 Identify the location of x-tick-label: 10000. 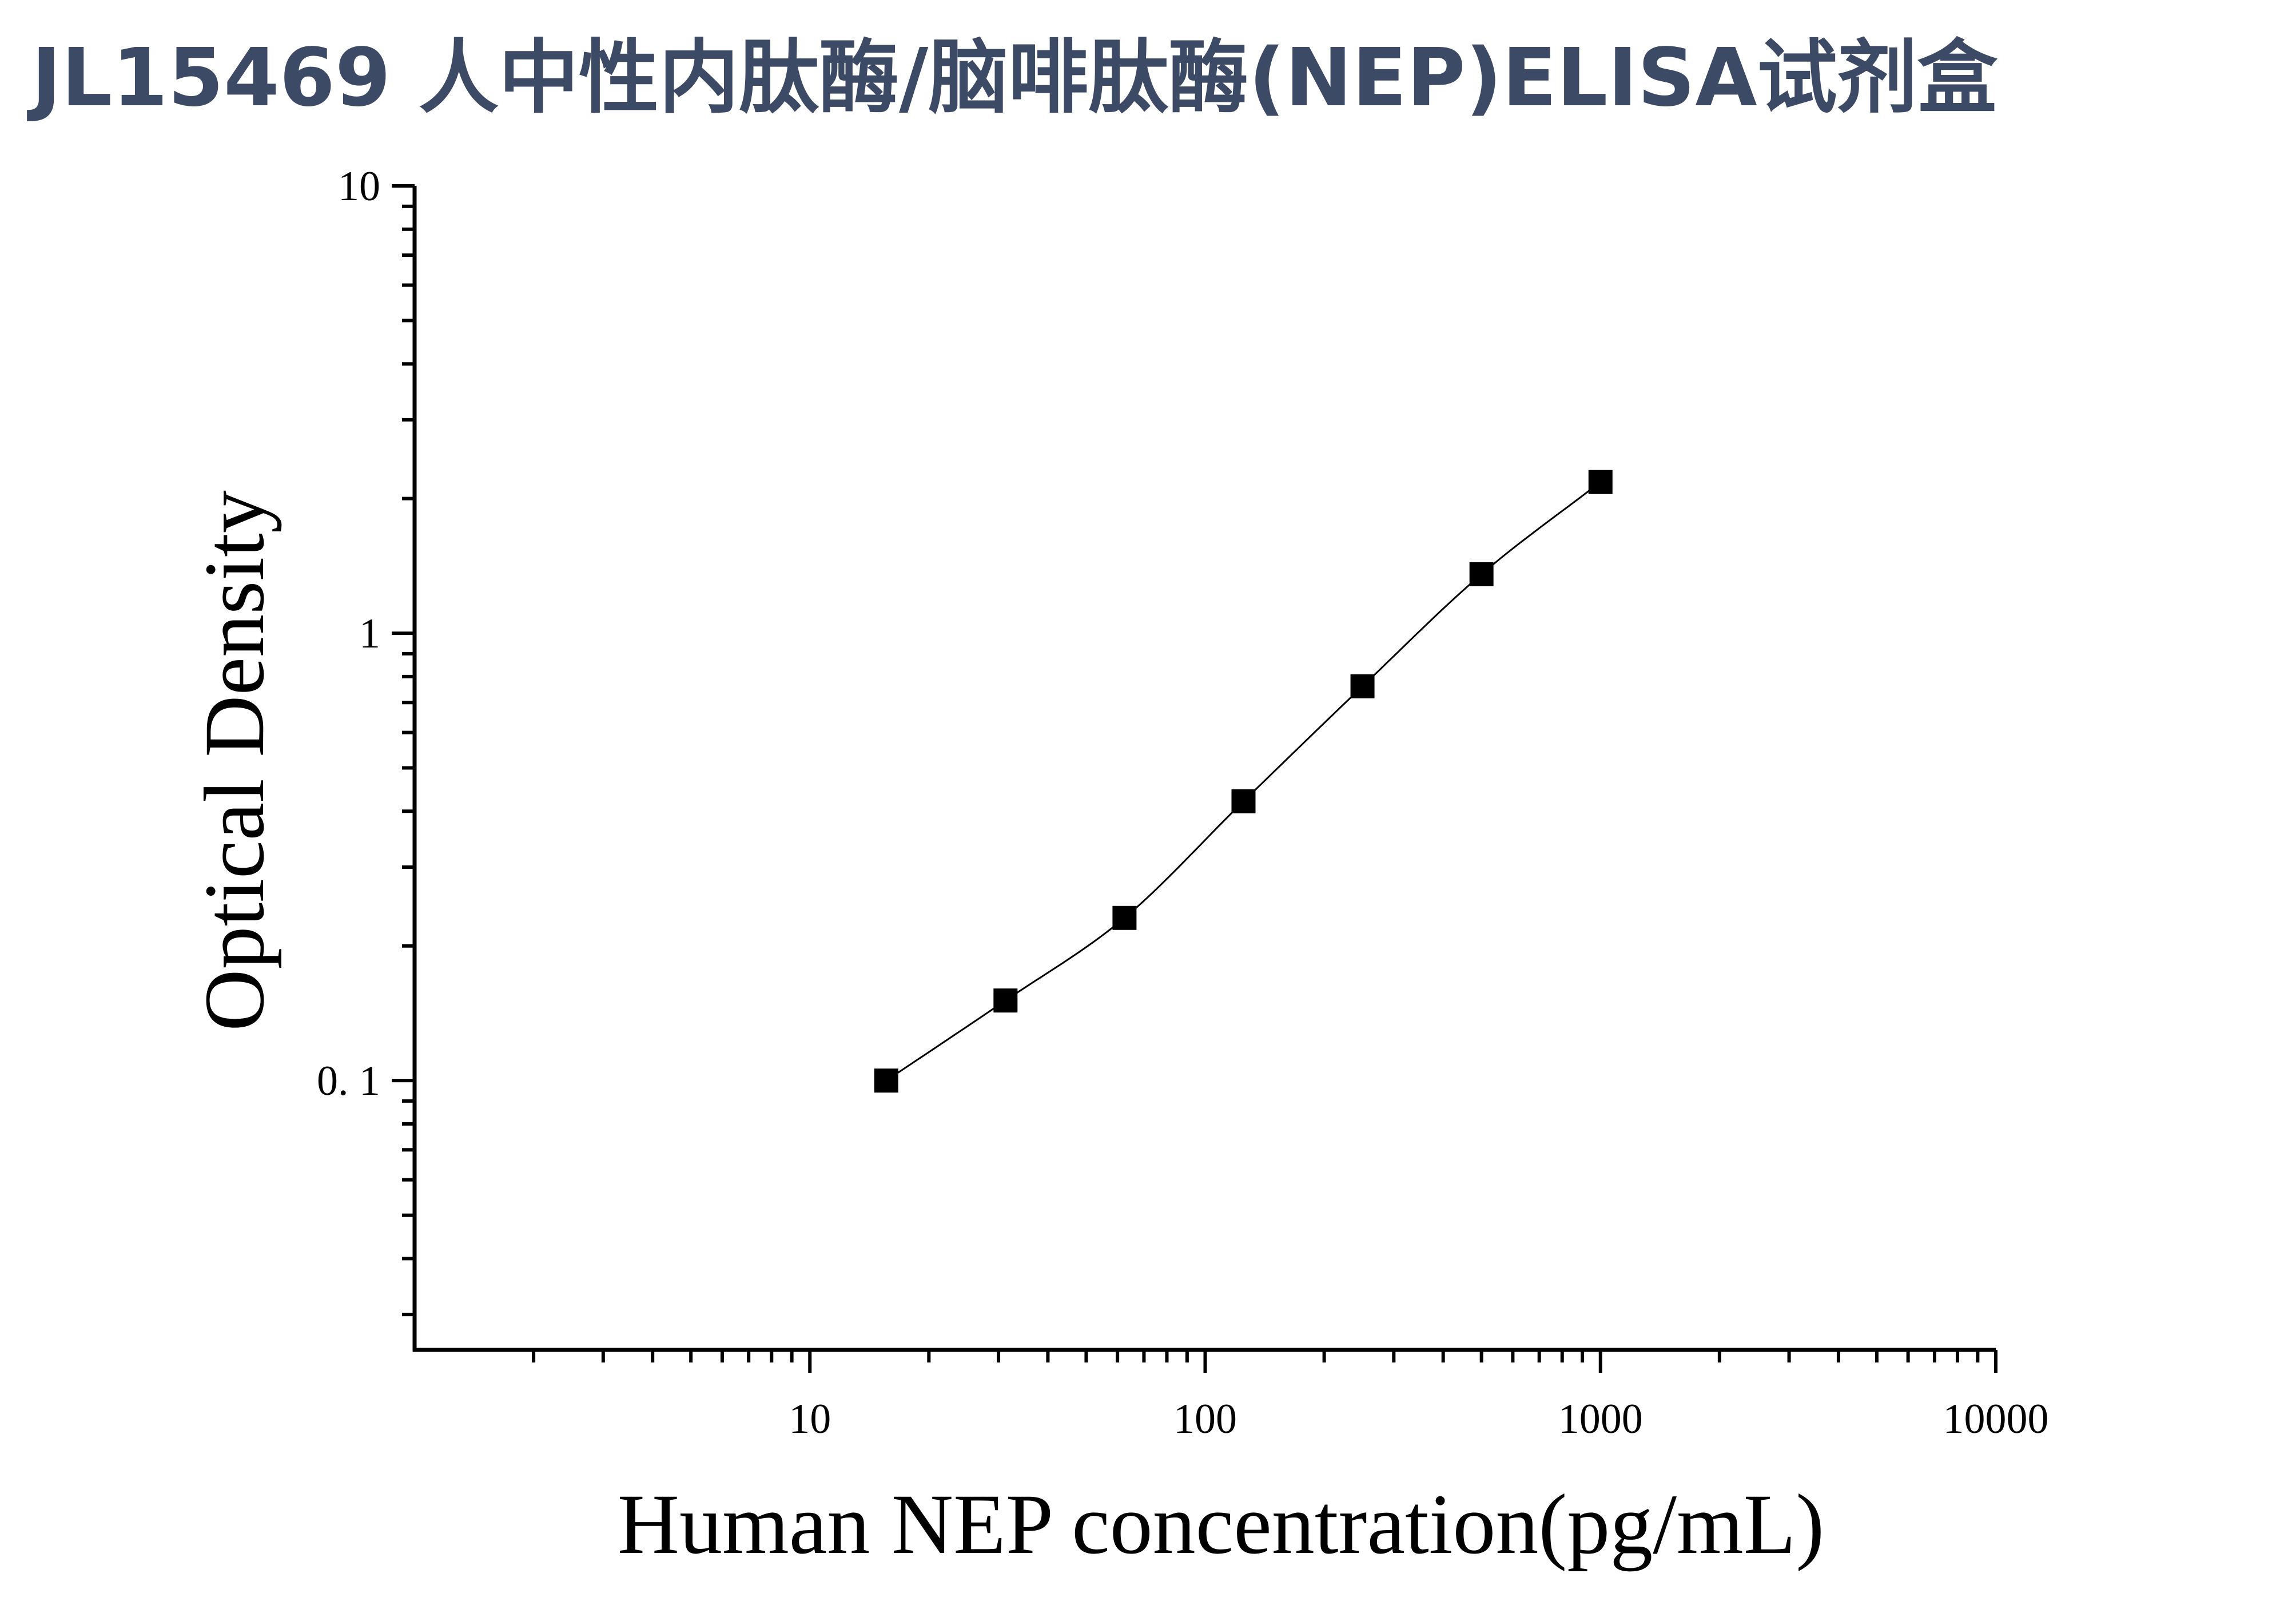
(1996, 1419).